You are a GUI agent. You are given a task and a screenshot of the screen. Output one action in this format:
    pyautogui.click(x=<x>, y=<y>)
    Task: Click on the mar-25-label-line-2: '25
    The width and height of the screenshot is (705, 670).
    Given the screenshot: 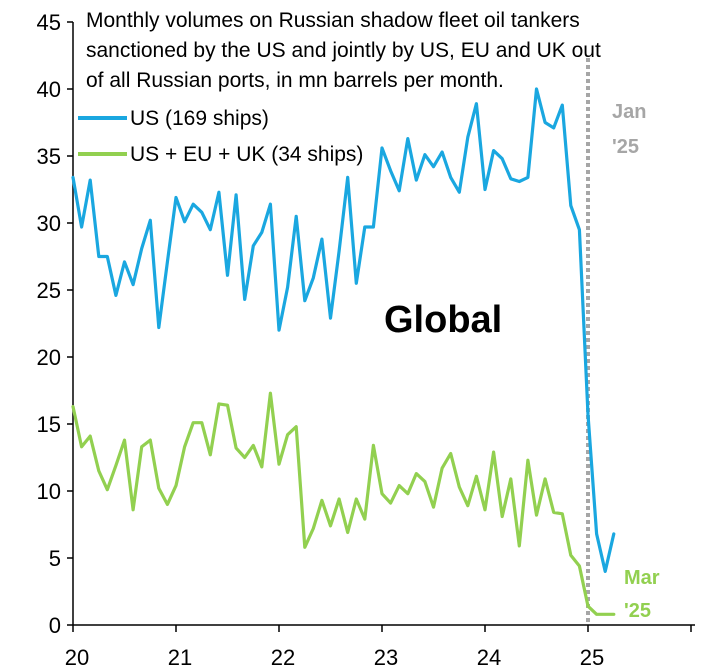 What is the action you would take?
    pyautogui.click(x=637, y=611)
    